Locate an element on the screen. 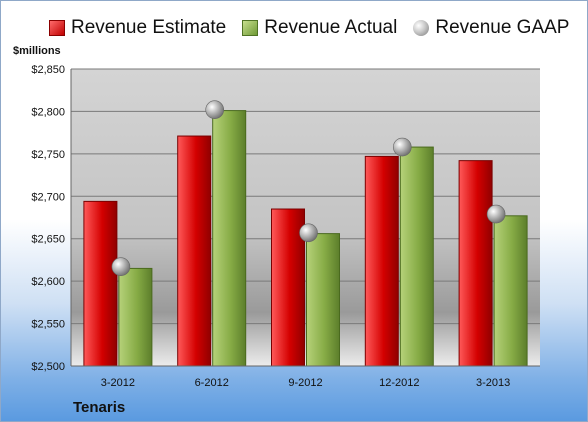  x-tick-label: 9-2012 is located at coordinates (305, 383).